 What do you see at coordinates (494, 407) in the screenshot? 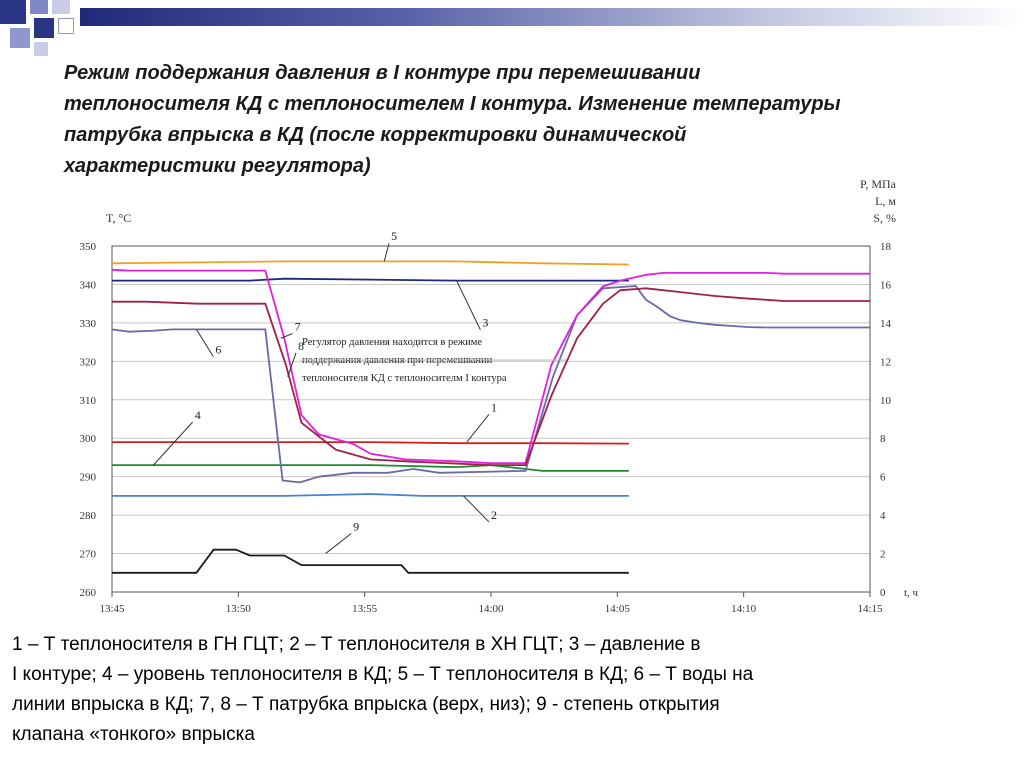
I see `series-label-1: 1` at bounding box center [494, 407].